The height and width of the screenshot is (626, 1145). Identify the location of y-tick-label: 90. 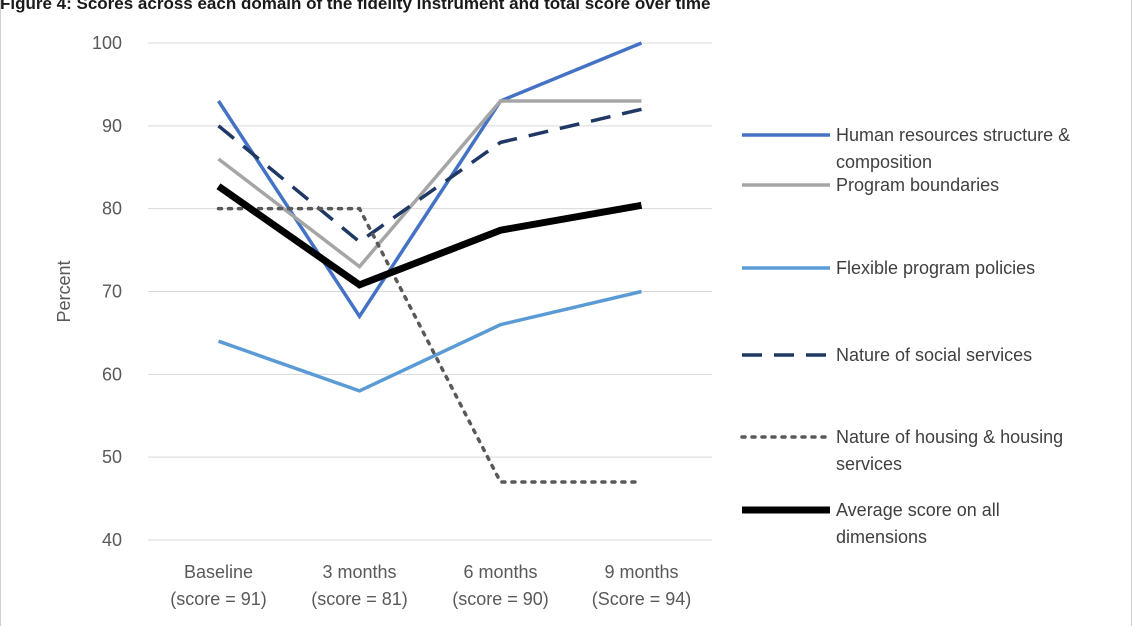
(112, 126).